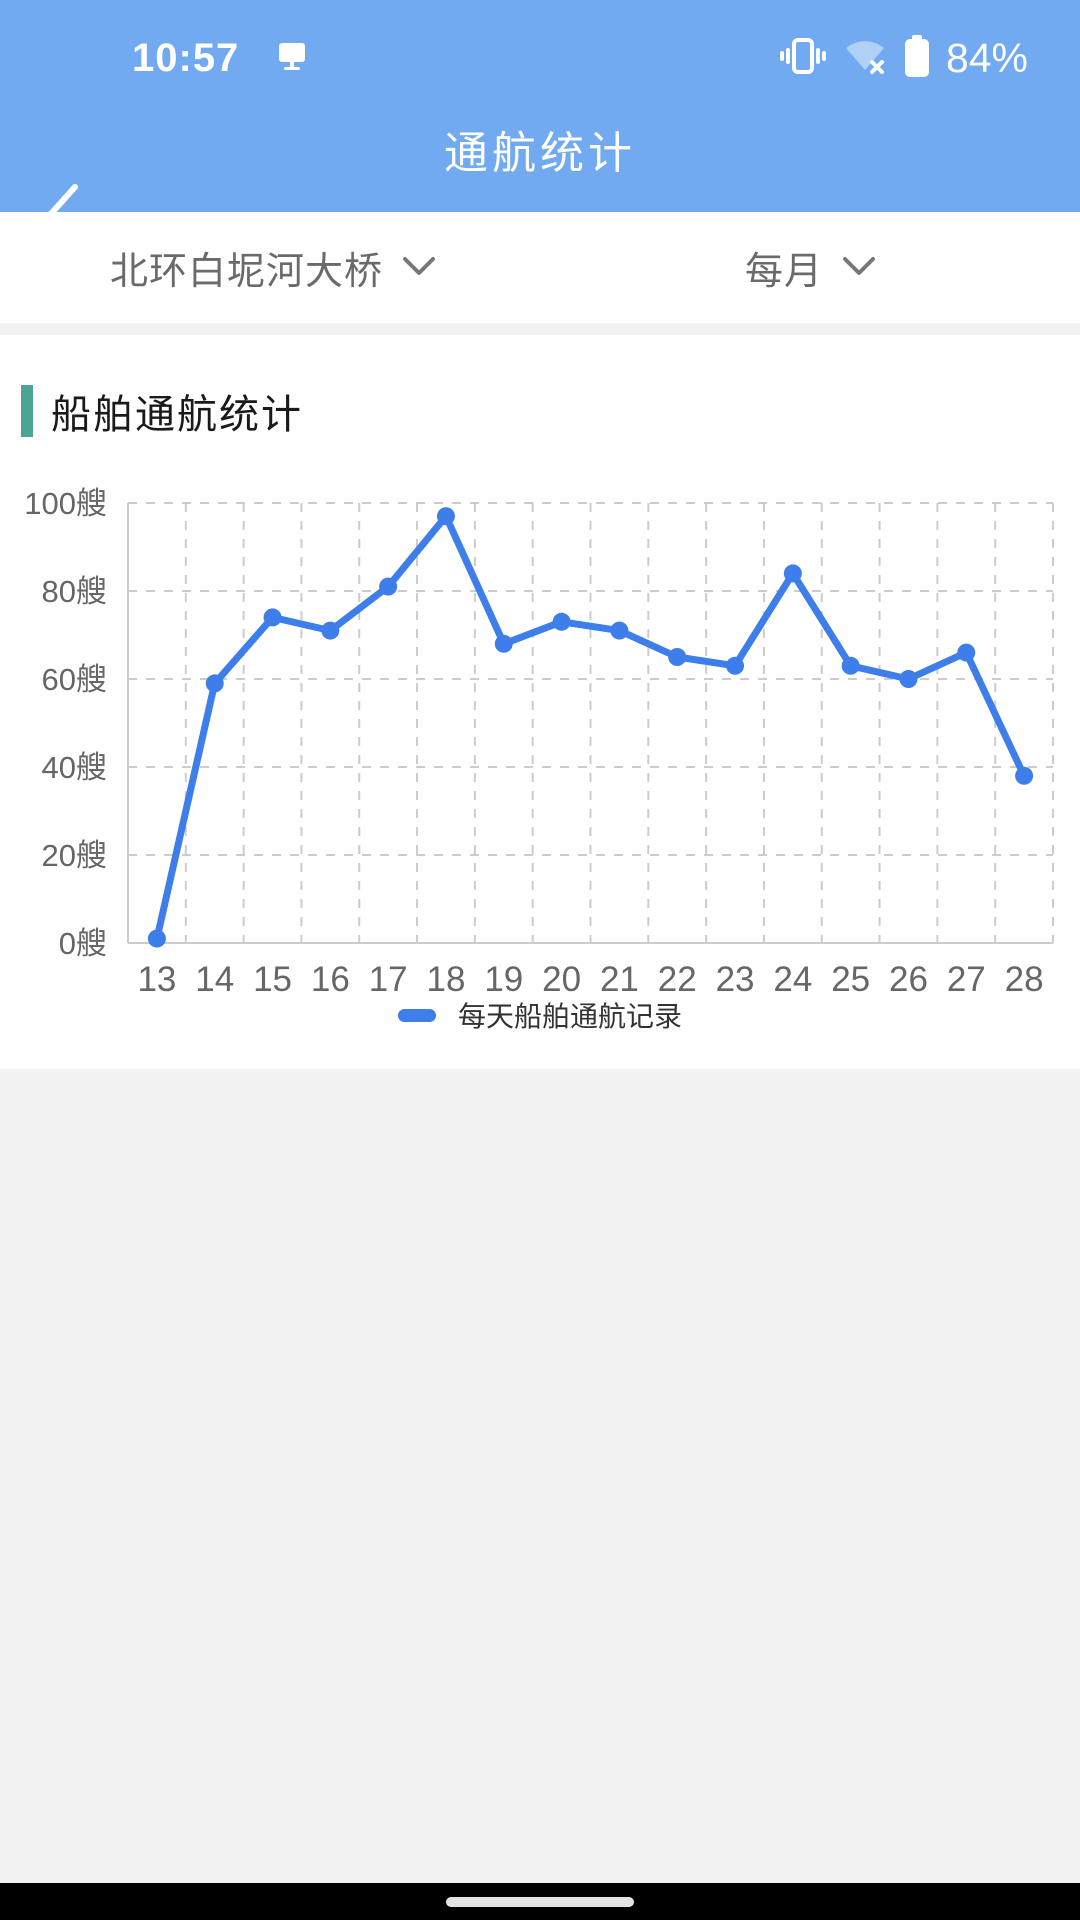  What do you see at coordinates (65, 503) in the screenshot?
I see `y-tick-label: 100艘` at bounding box center [65, 503].